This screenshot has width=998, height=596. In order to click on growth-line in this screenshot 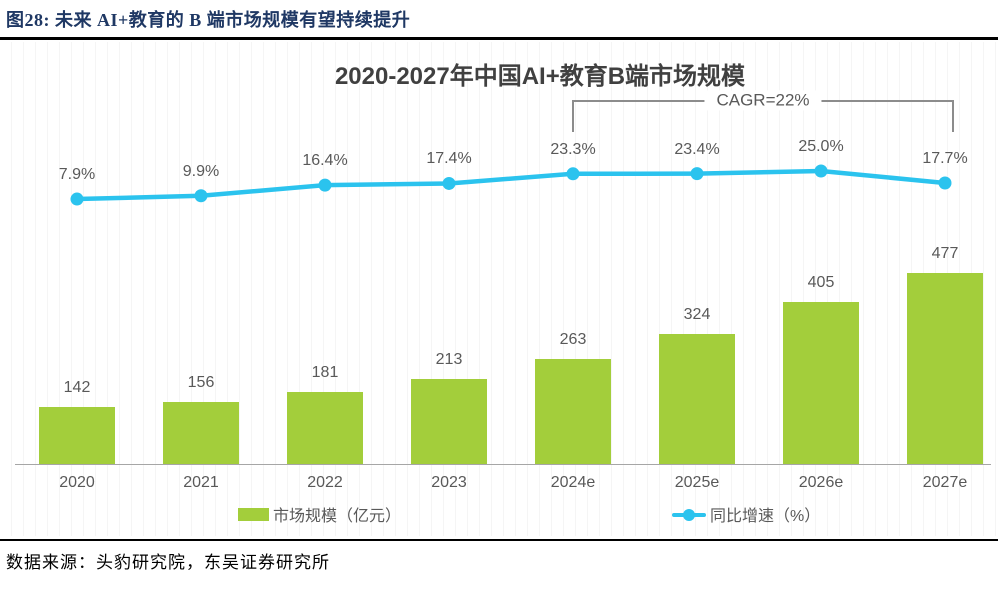, I will do `click(511, 185)`.